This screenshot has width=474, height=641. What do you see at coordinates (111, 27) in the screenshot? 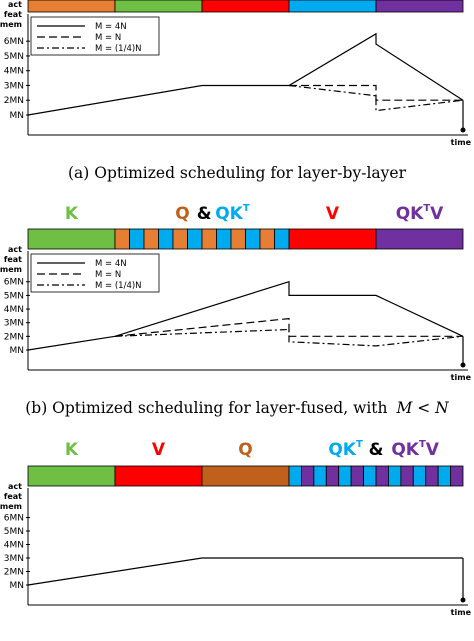
I see `legend-label-0: M = 4N` at bounding box center [111, 27].